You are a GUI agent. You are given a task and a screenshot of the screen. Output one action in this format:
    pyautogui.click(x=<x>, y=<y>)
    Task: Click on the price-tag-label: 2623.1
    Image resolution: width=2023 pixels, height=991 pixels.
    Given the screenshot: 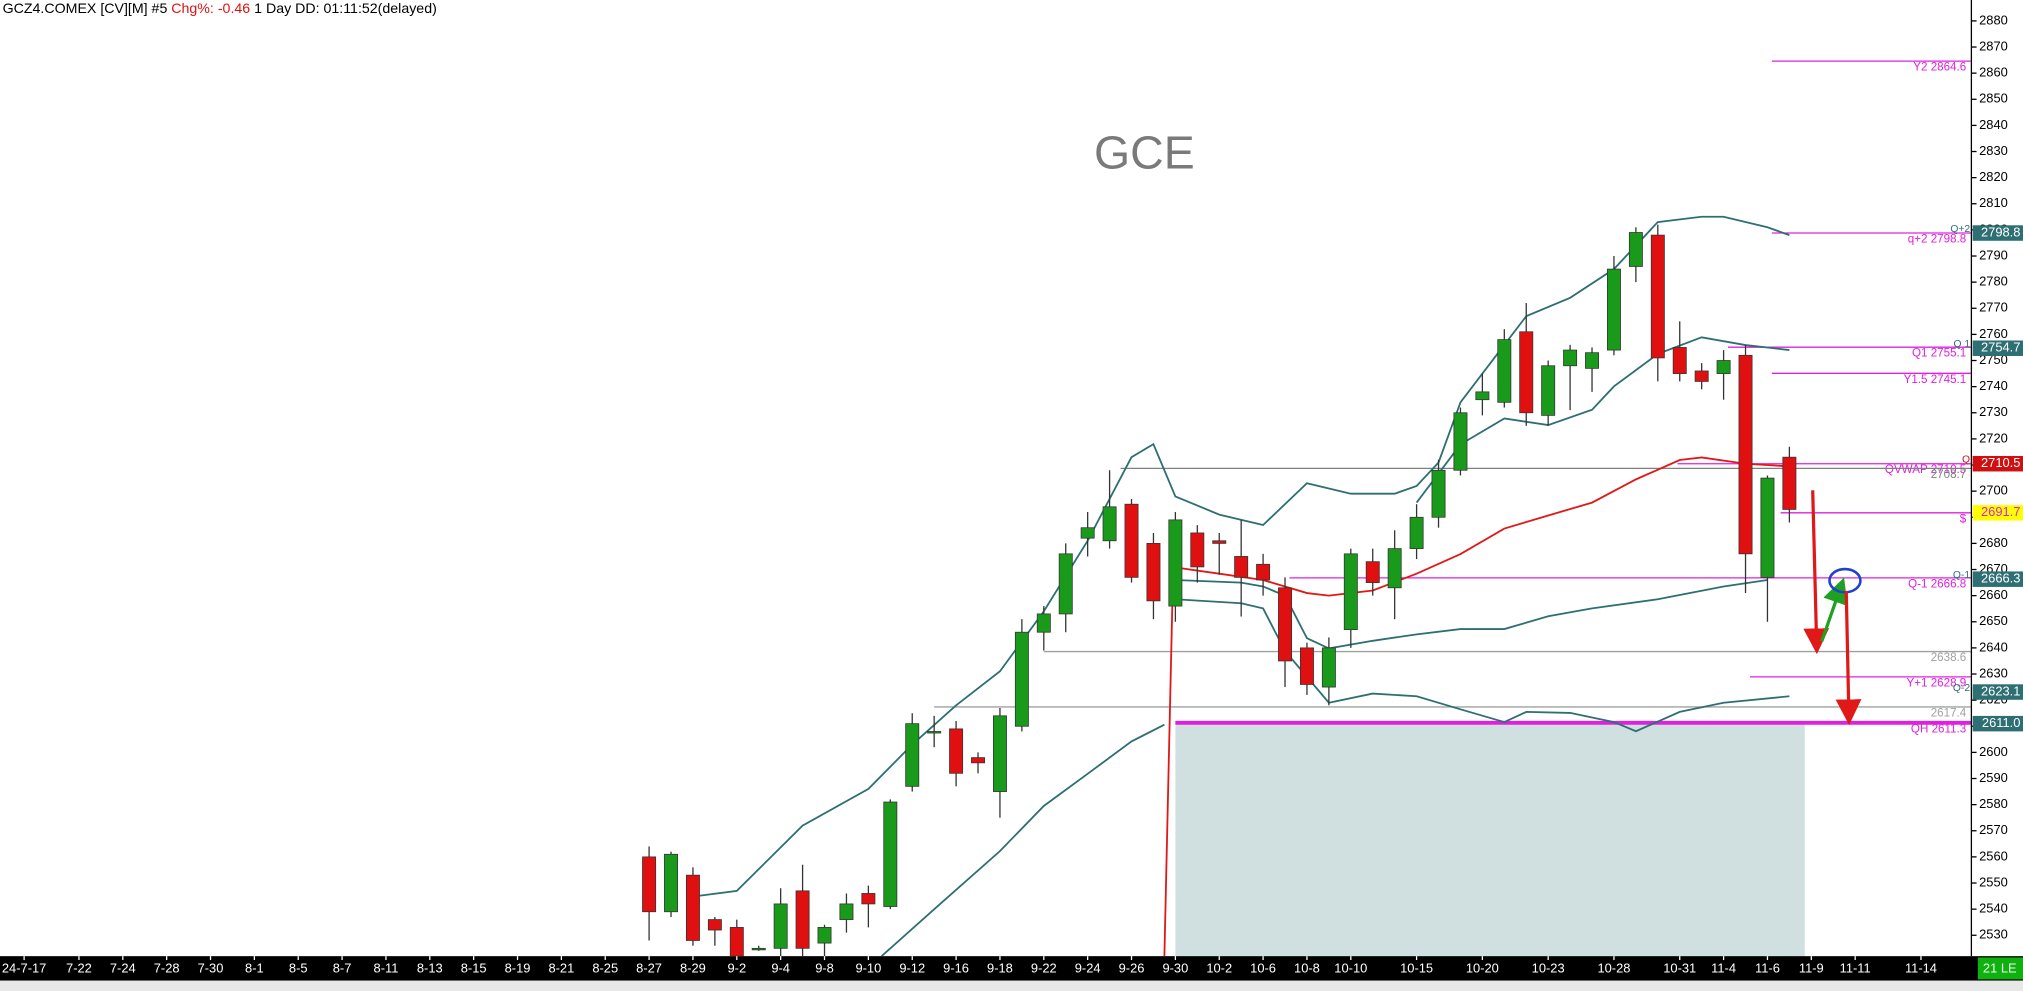 What is the action you would take?
    pyautogui.click(x=2000, y=690)
    